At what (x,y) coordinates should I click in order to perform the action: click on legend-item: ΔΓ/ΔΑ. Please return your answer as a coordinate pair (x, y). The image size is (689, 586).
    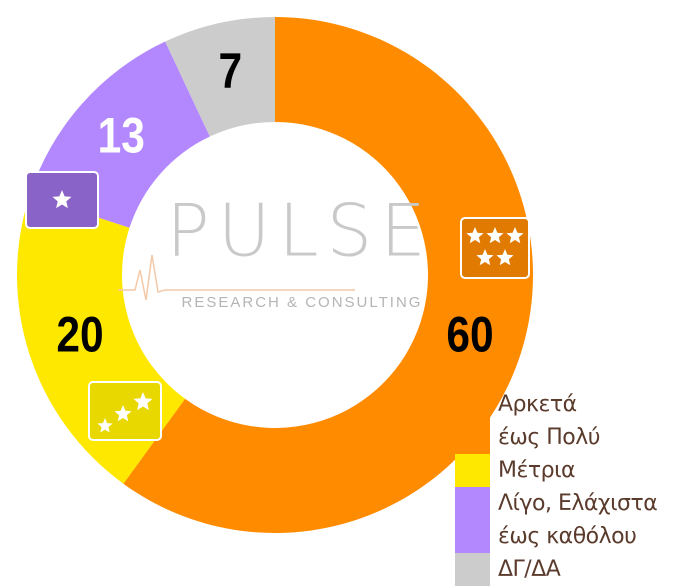
    Looking at the image, I should click on (572, 569).